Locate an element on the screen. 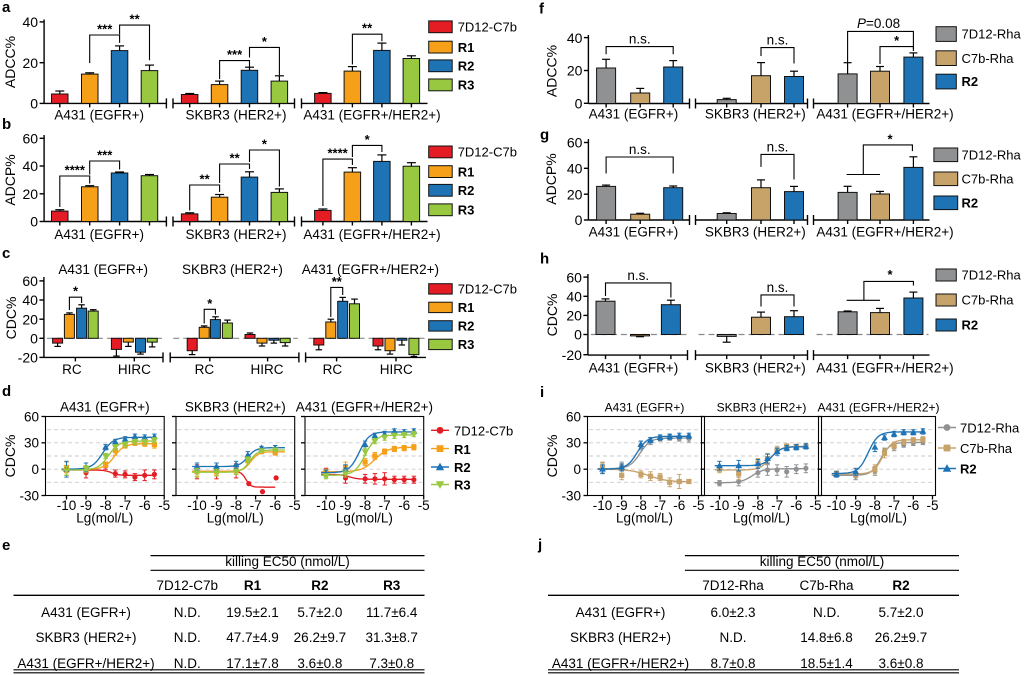 The image size is (1024, 675). svg-text: d is located at coordinates (6, 391).